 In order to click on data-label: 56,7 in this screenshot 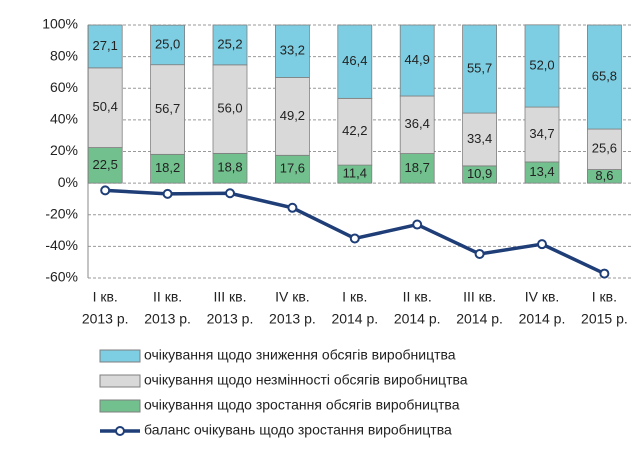, I will do `click(167, 108)`.